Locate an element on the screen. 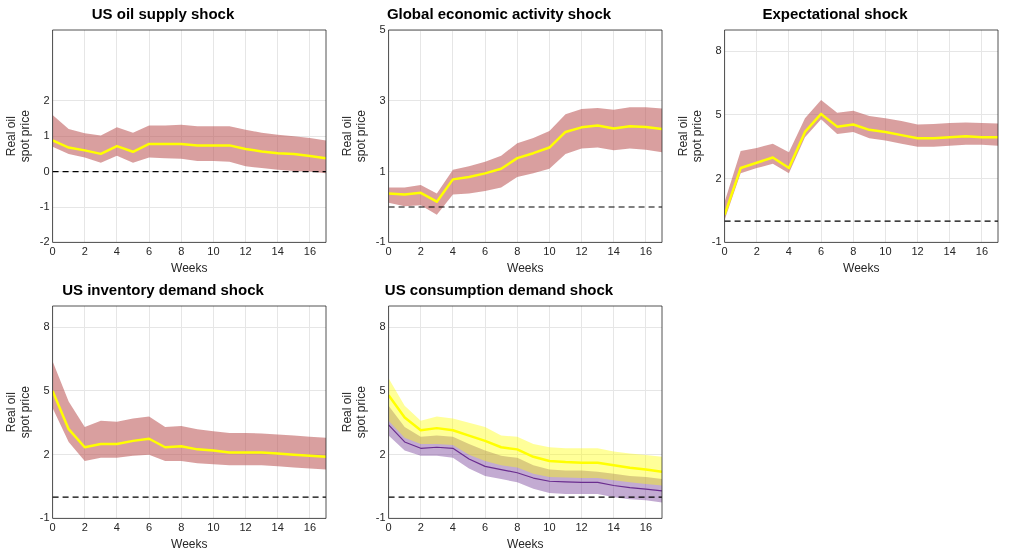 This screenshot has height=556, width=1014. y-tick-label: 0 is located at coordinates (46, 170).